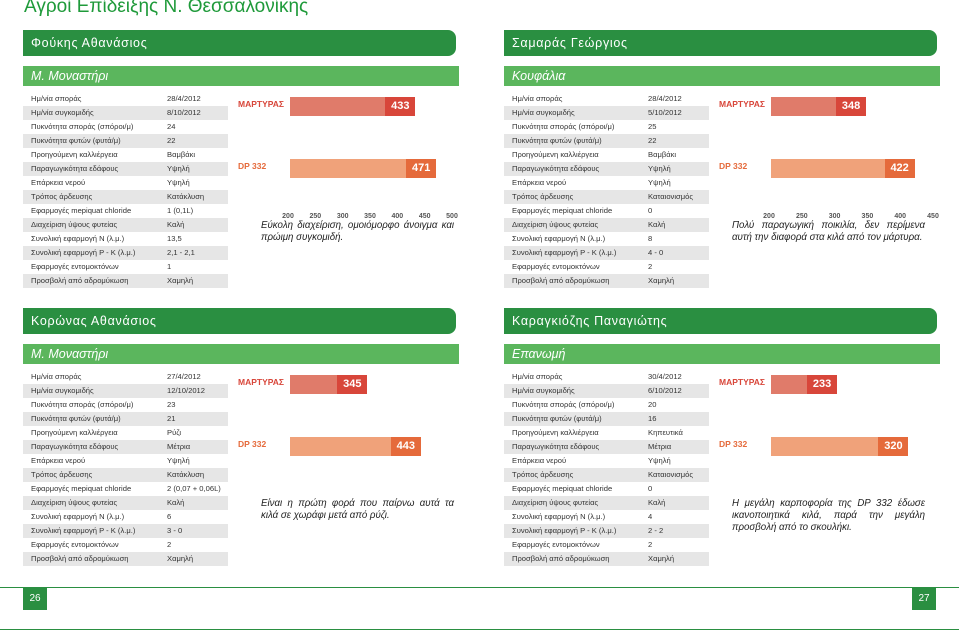 This screenshot has height=630, width=959. I want to click on chart-data-label: 443, so click(405, 446).